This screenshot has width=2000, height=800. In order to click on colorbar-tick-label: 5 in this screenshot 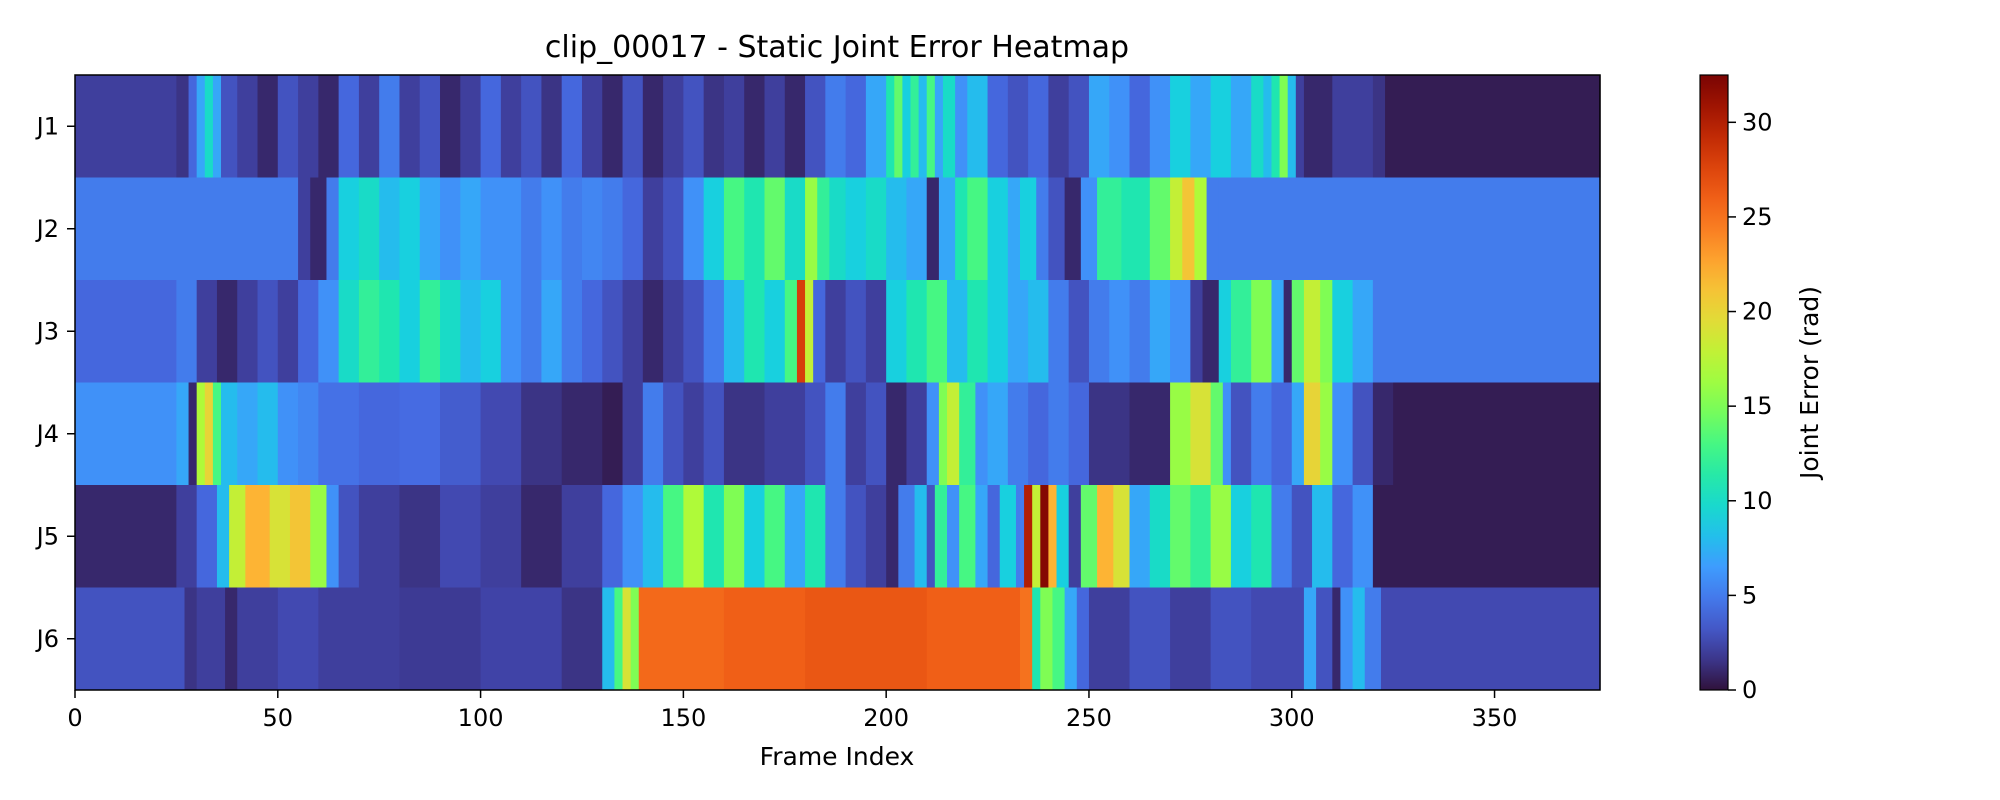, I will do `click(1749, 595)`.